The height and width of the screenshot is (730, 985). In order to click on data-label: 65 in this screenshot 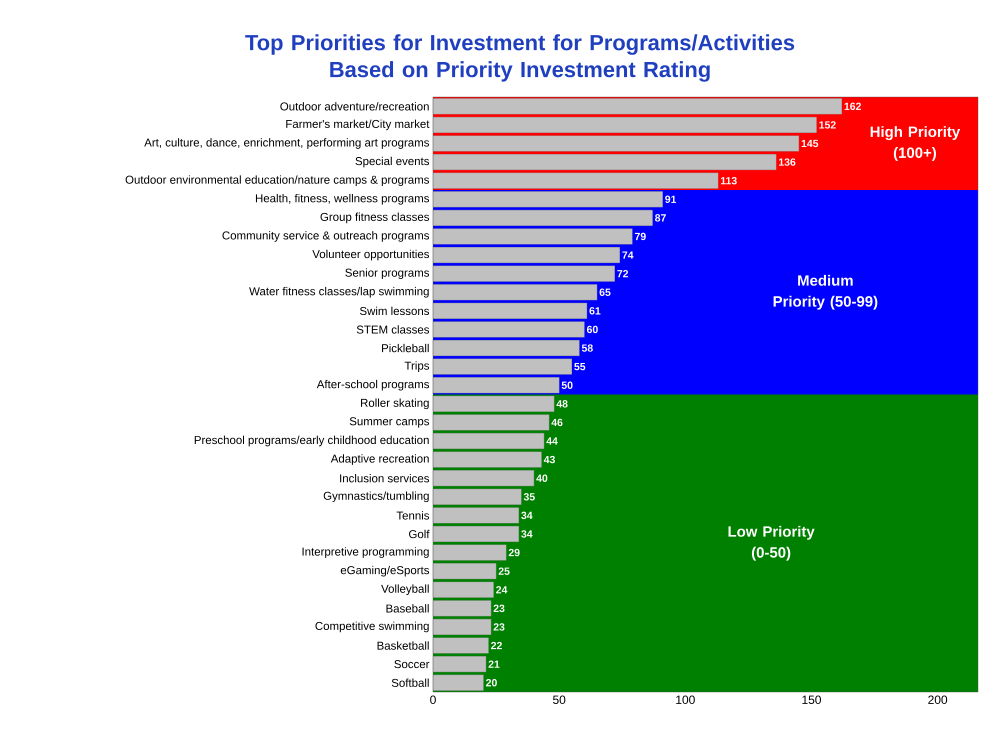, I will do `click(605, 292)`.